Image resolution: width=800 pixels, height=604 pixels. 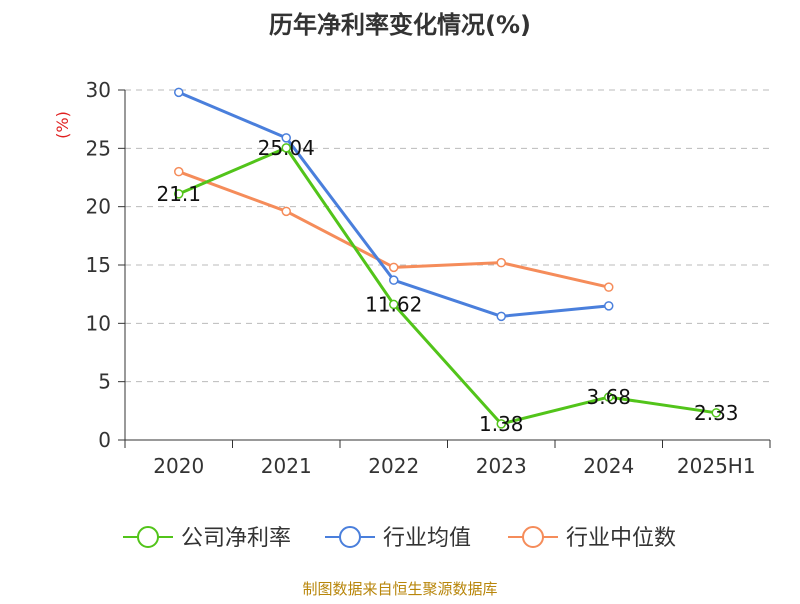 I want to click on y-tick-label: 25, so click(x=98, y=148).